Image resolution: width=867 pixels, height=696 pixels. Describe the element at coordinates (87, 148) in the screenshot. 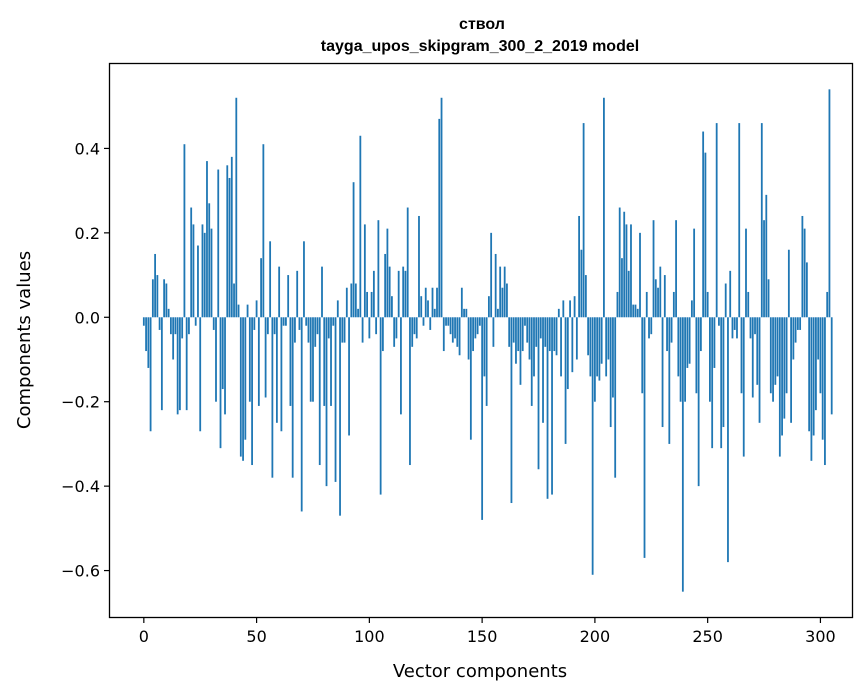

I see `y-tick-label: 0.4` at that location.